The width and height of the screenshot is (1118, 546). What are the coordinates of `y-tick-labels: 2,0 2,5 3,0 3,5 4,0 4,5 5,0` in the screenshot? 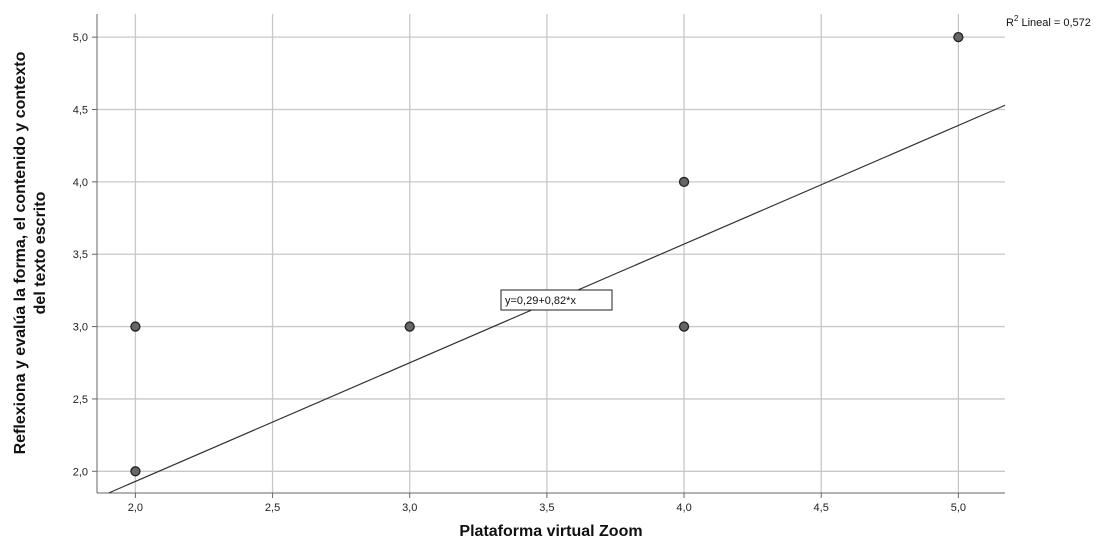 It's located at (85, 255).